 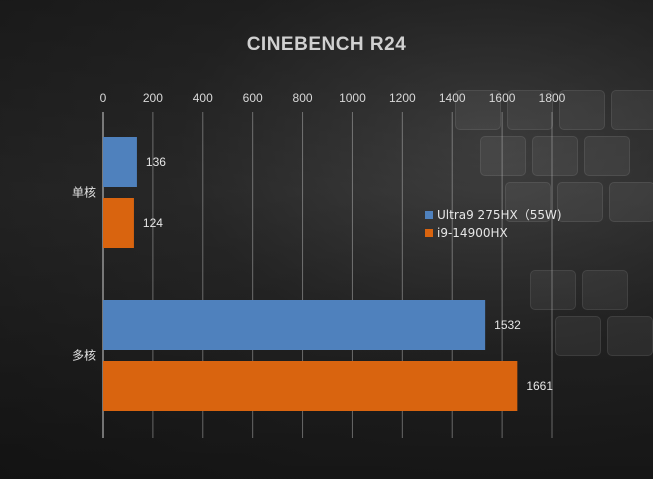 I want to click on legend-item-ultra9: Ultra9 275HX（55W), so click(x=493, y=215).